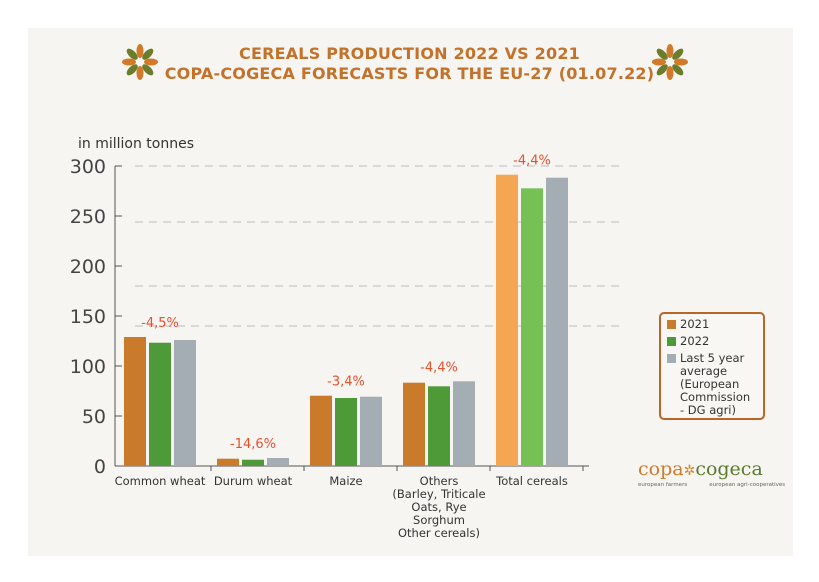 The height and width of the screenshot is (582, 819). Describe the element at coordinates (670, 62) in the screenshot. I see `flower-icon-right` at that location.